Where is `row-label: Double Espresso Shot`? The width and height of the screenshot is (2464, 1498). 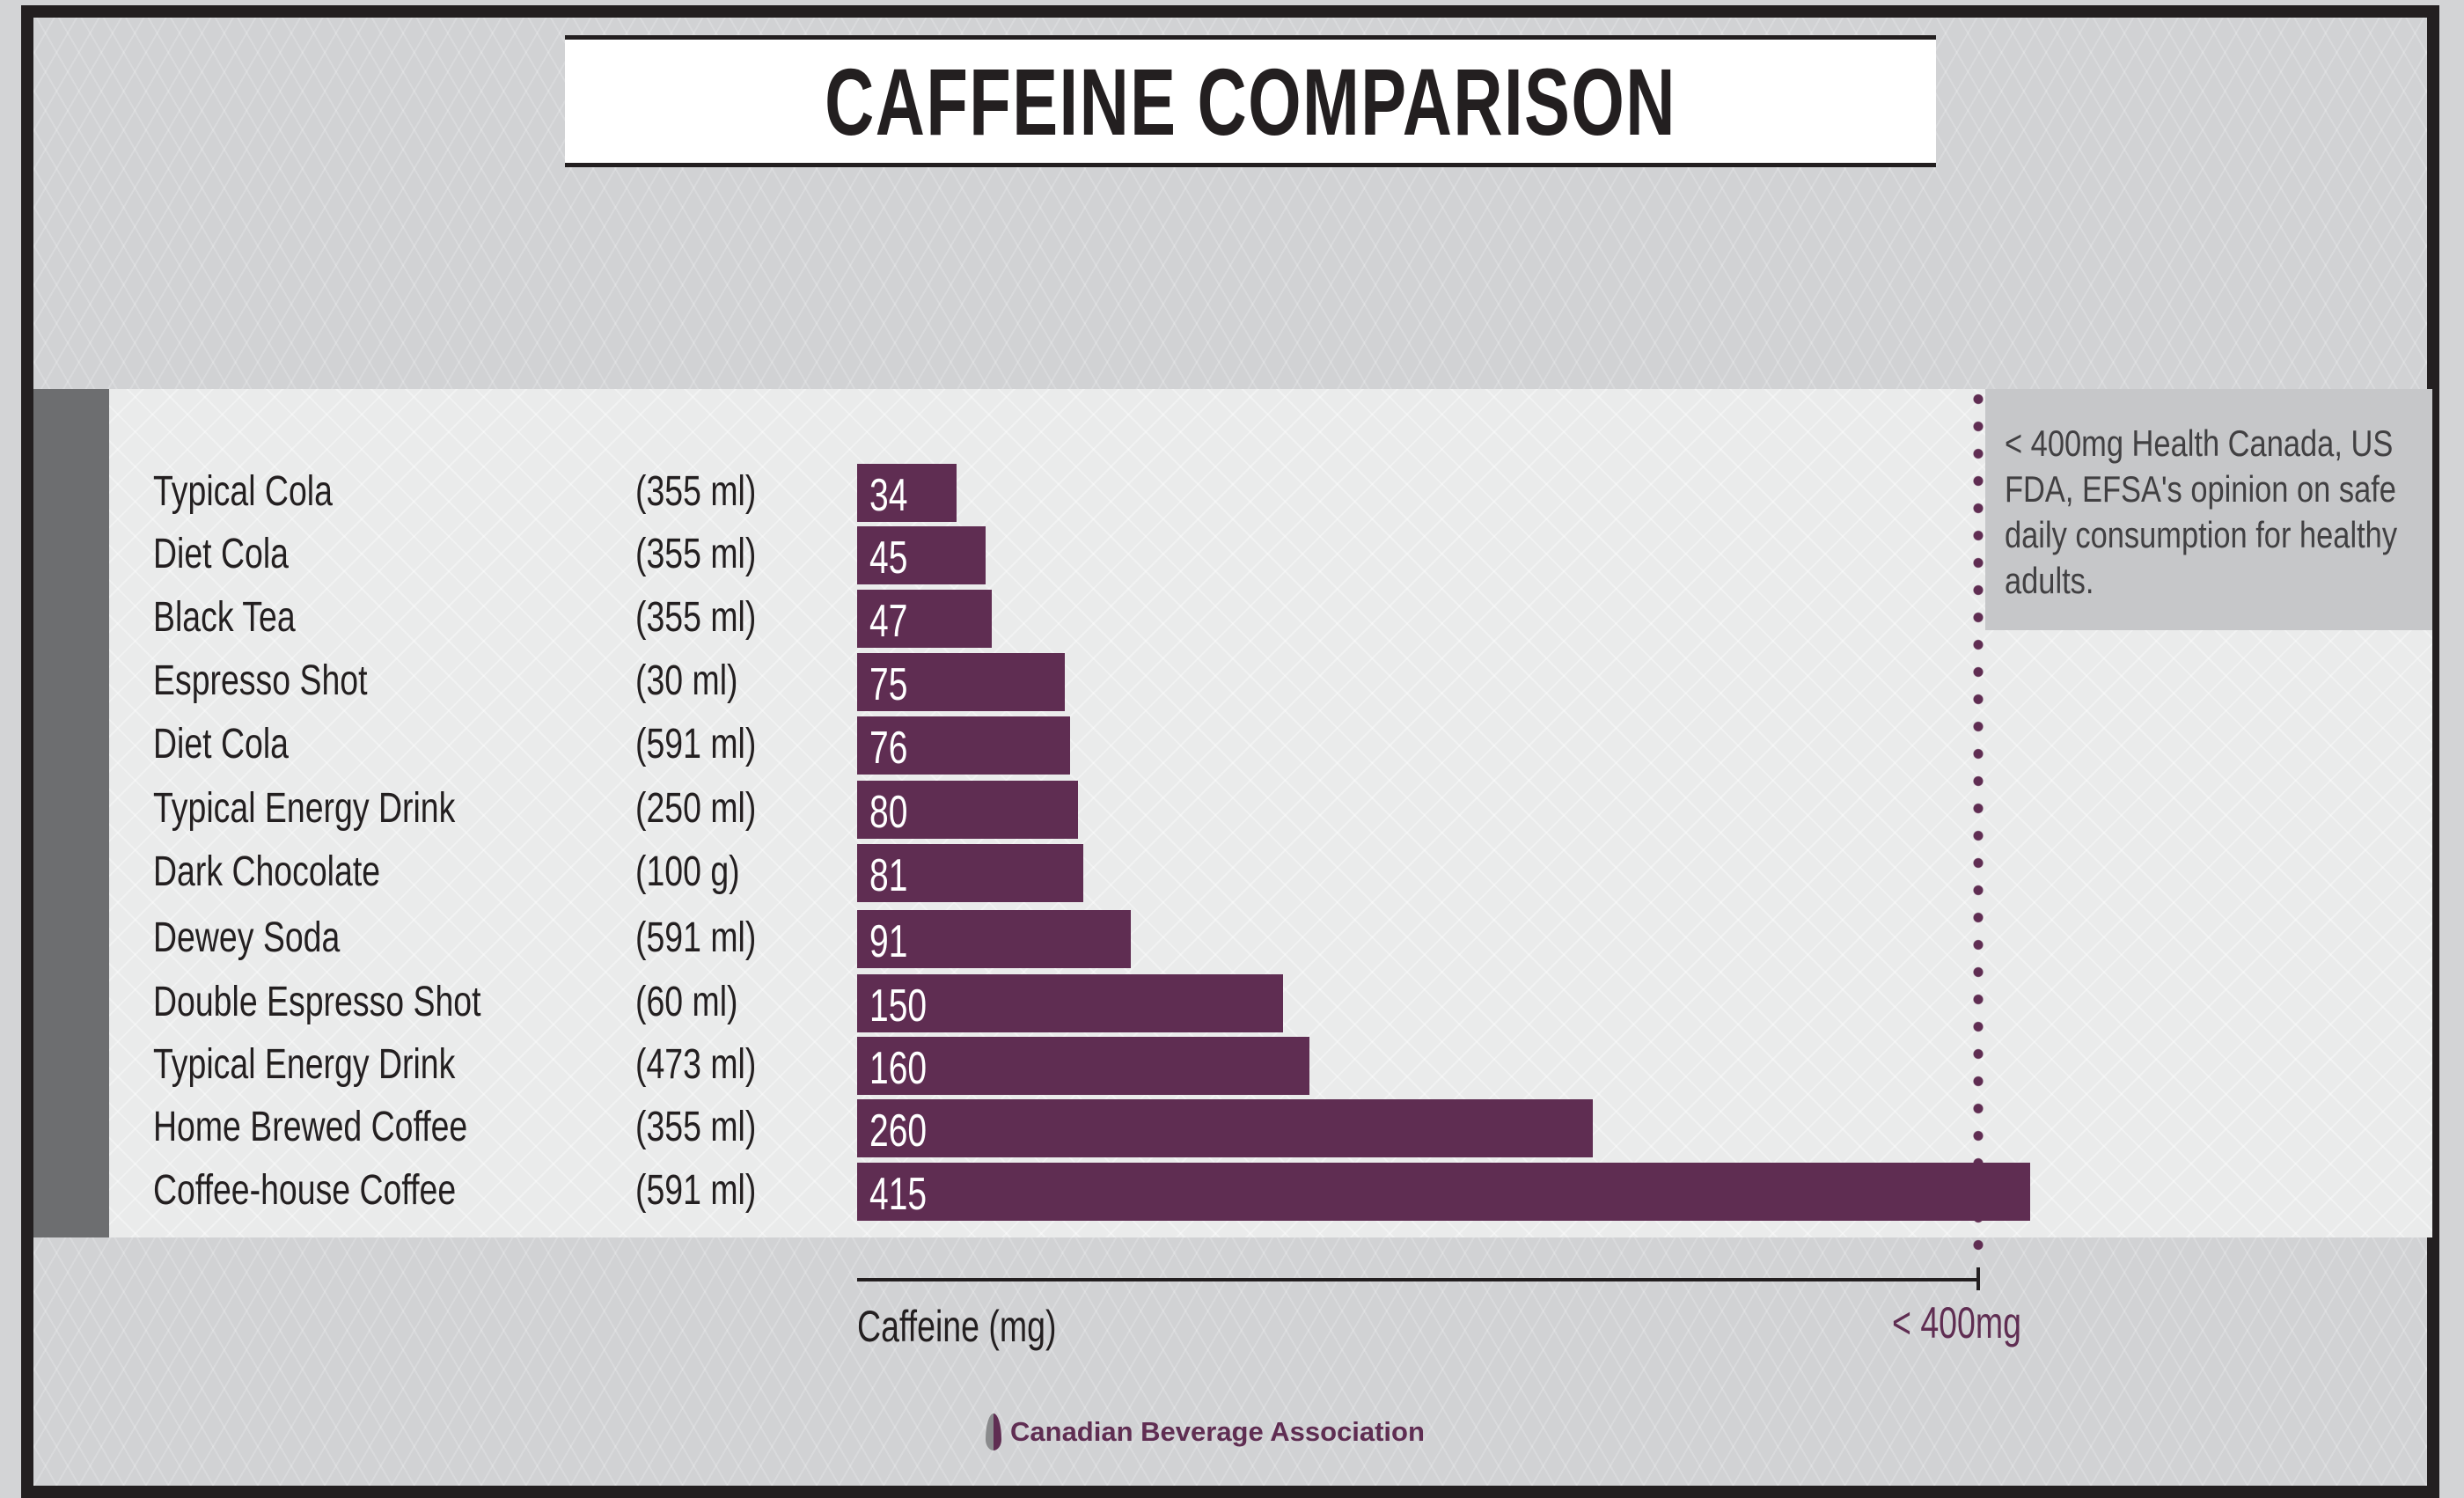 row-label: Double Espresso Shot is located at coordinates (317, 1002).